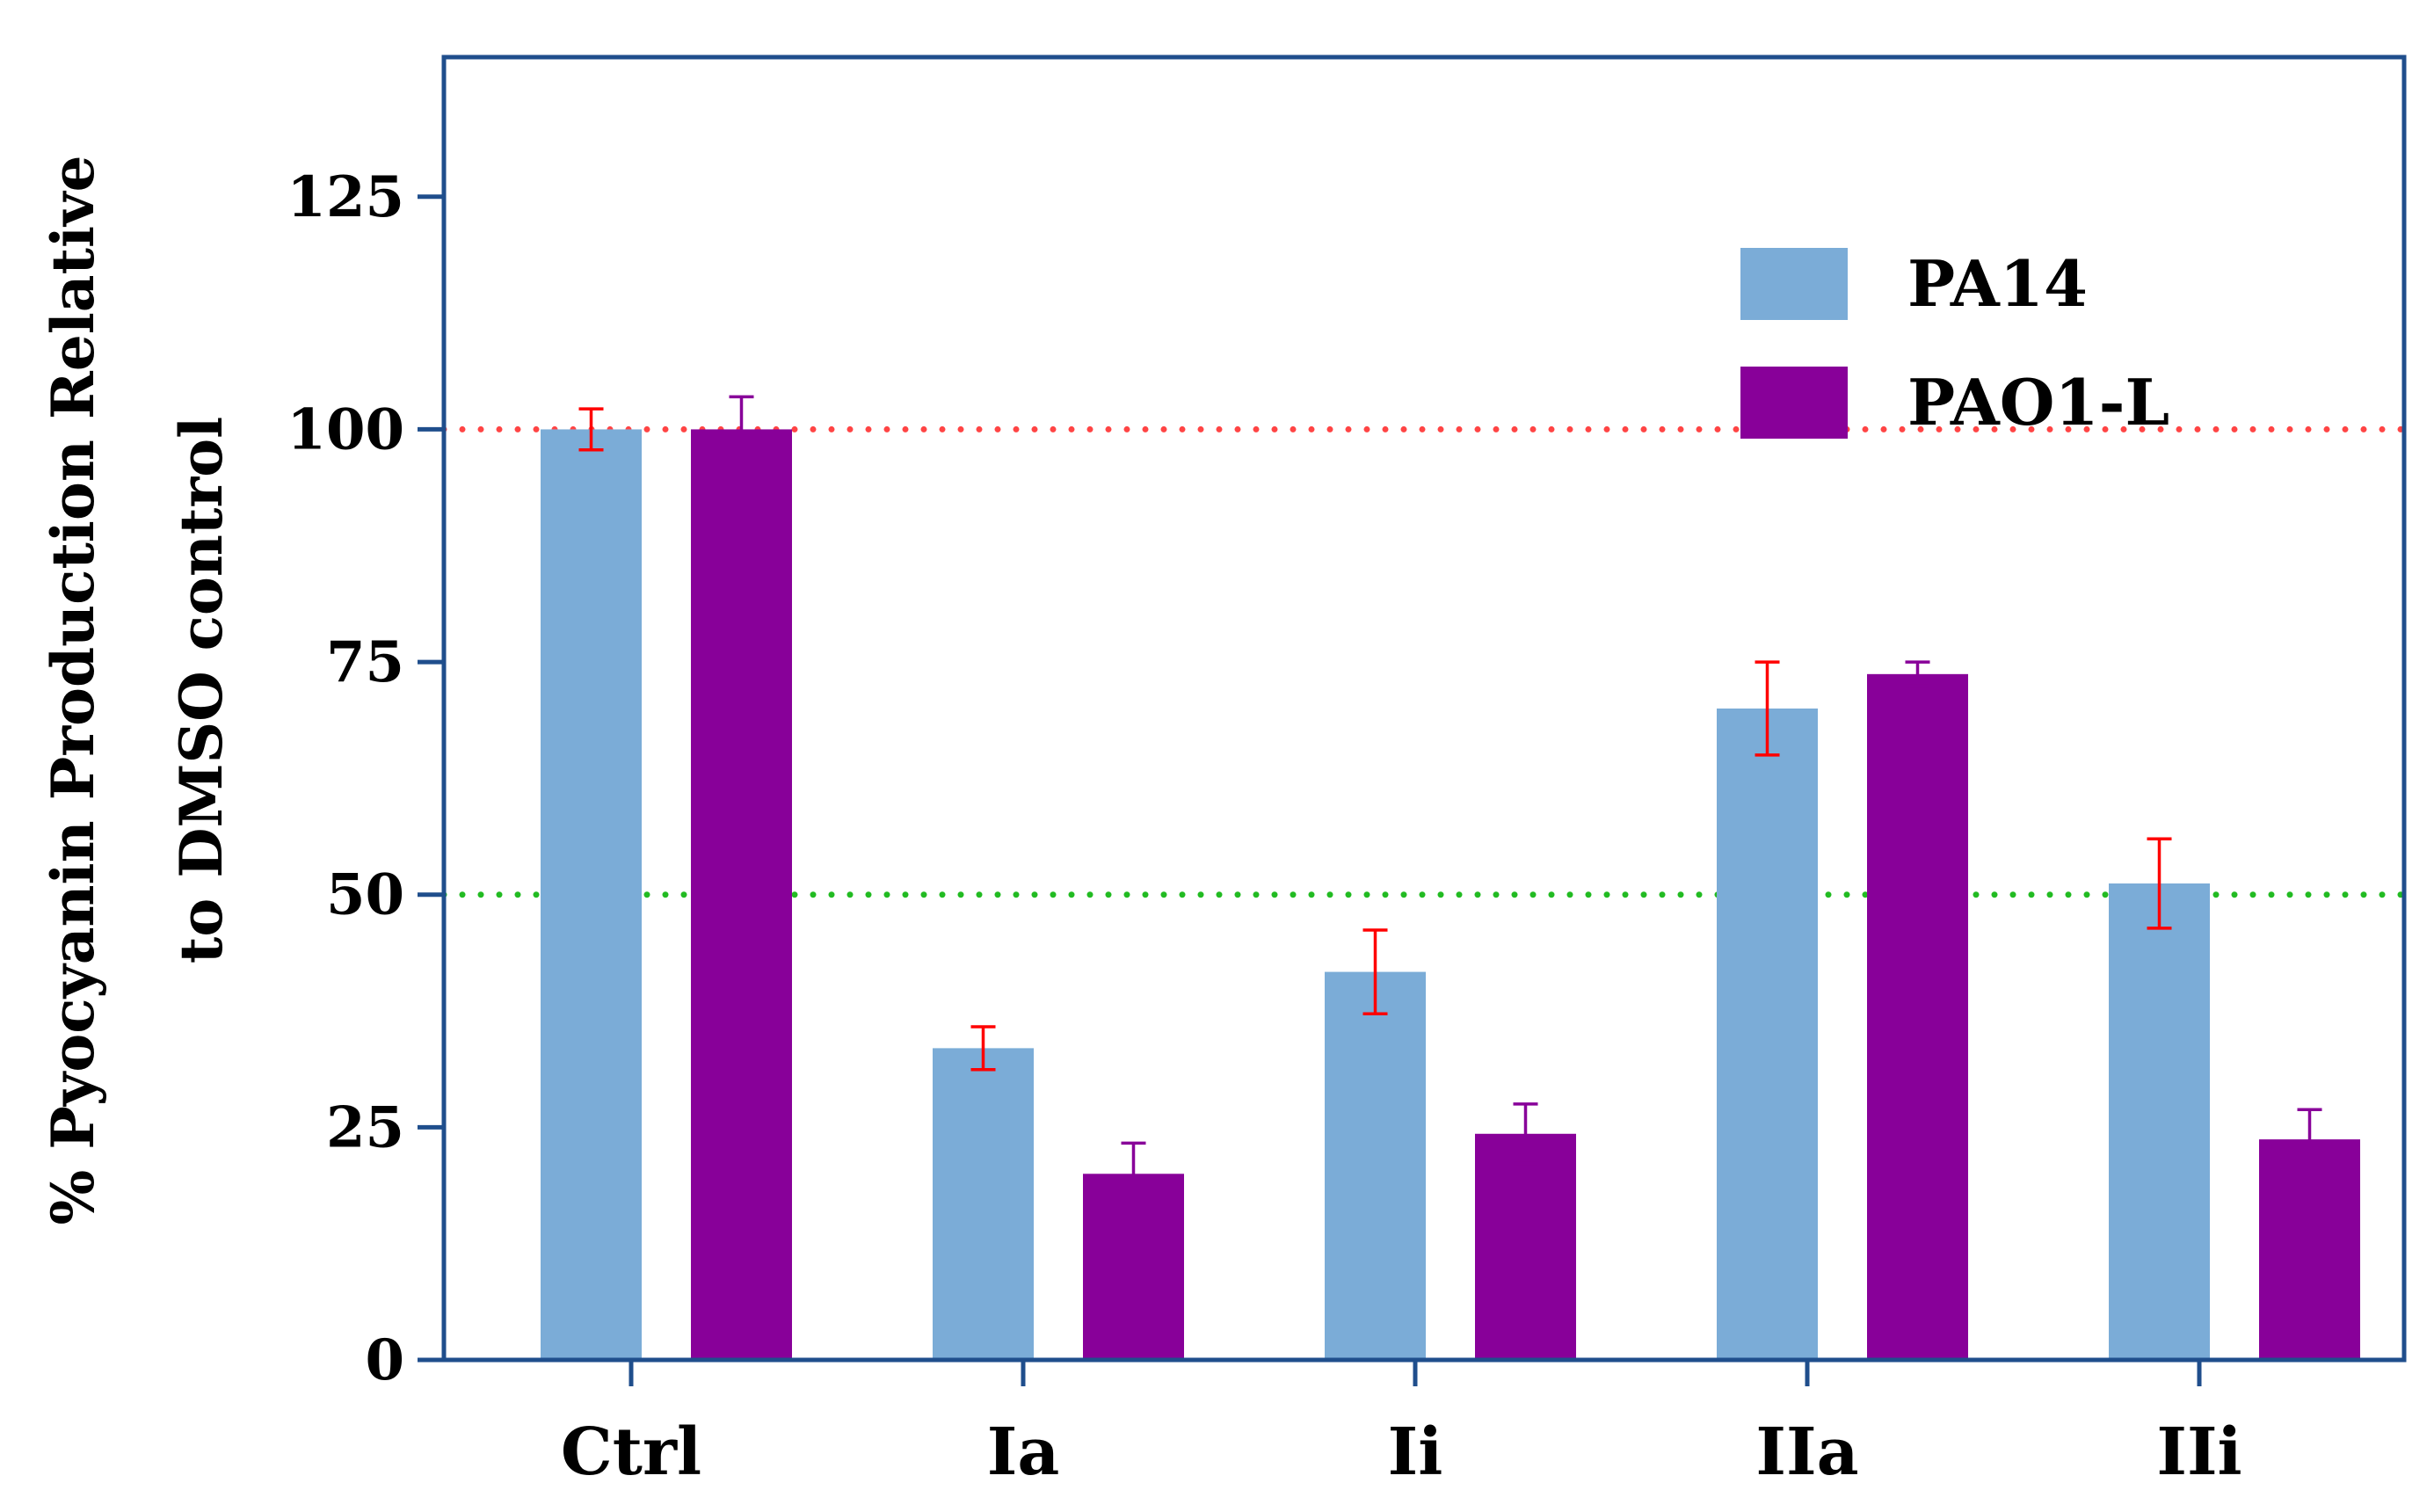 The image size is (2434, 1512). What do you see at coordinates (631, 1452) in the screenshot?
I see `x-tick-label-ctrl: Ctrl` at bounding box center [631, 1452].